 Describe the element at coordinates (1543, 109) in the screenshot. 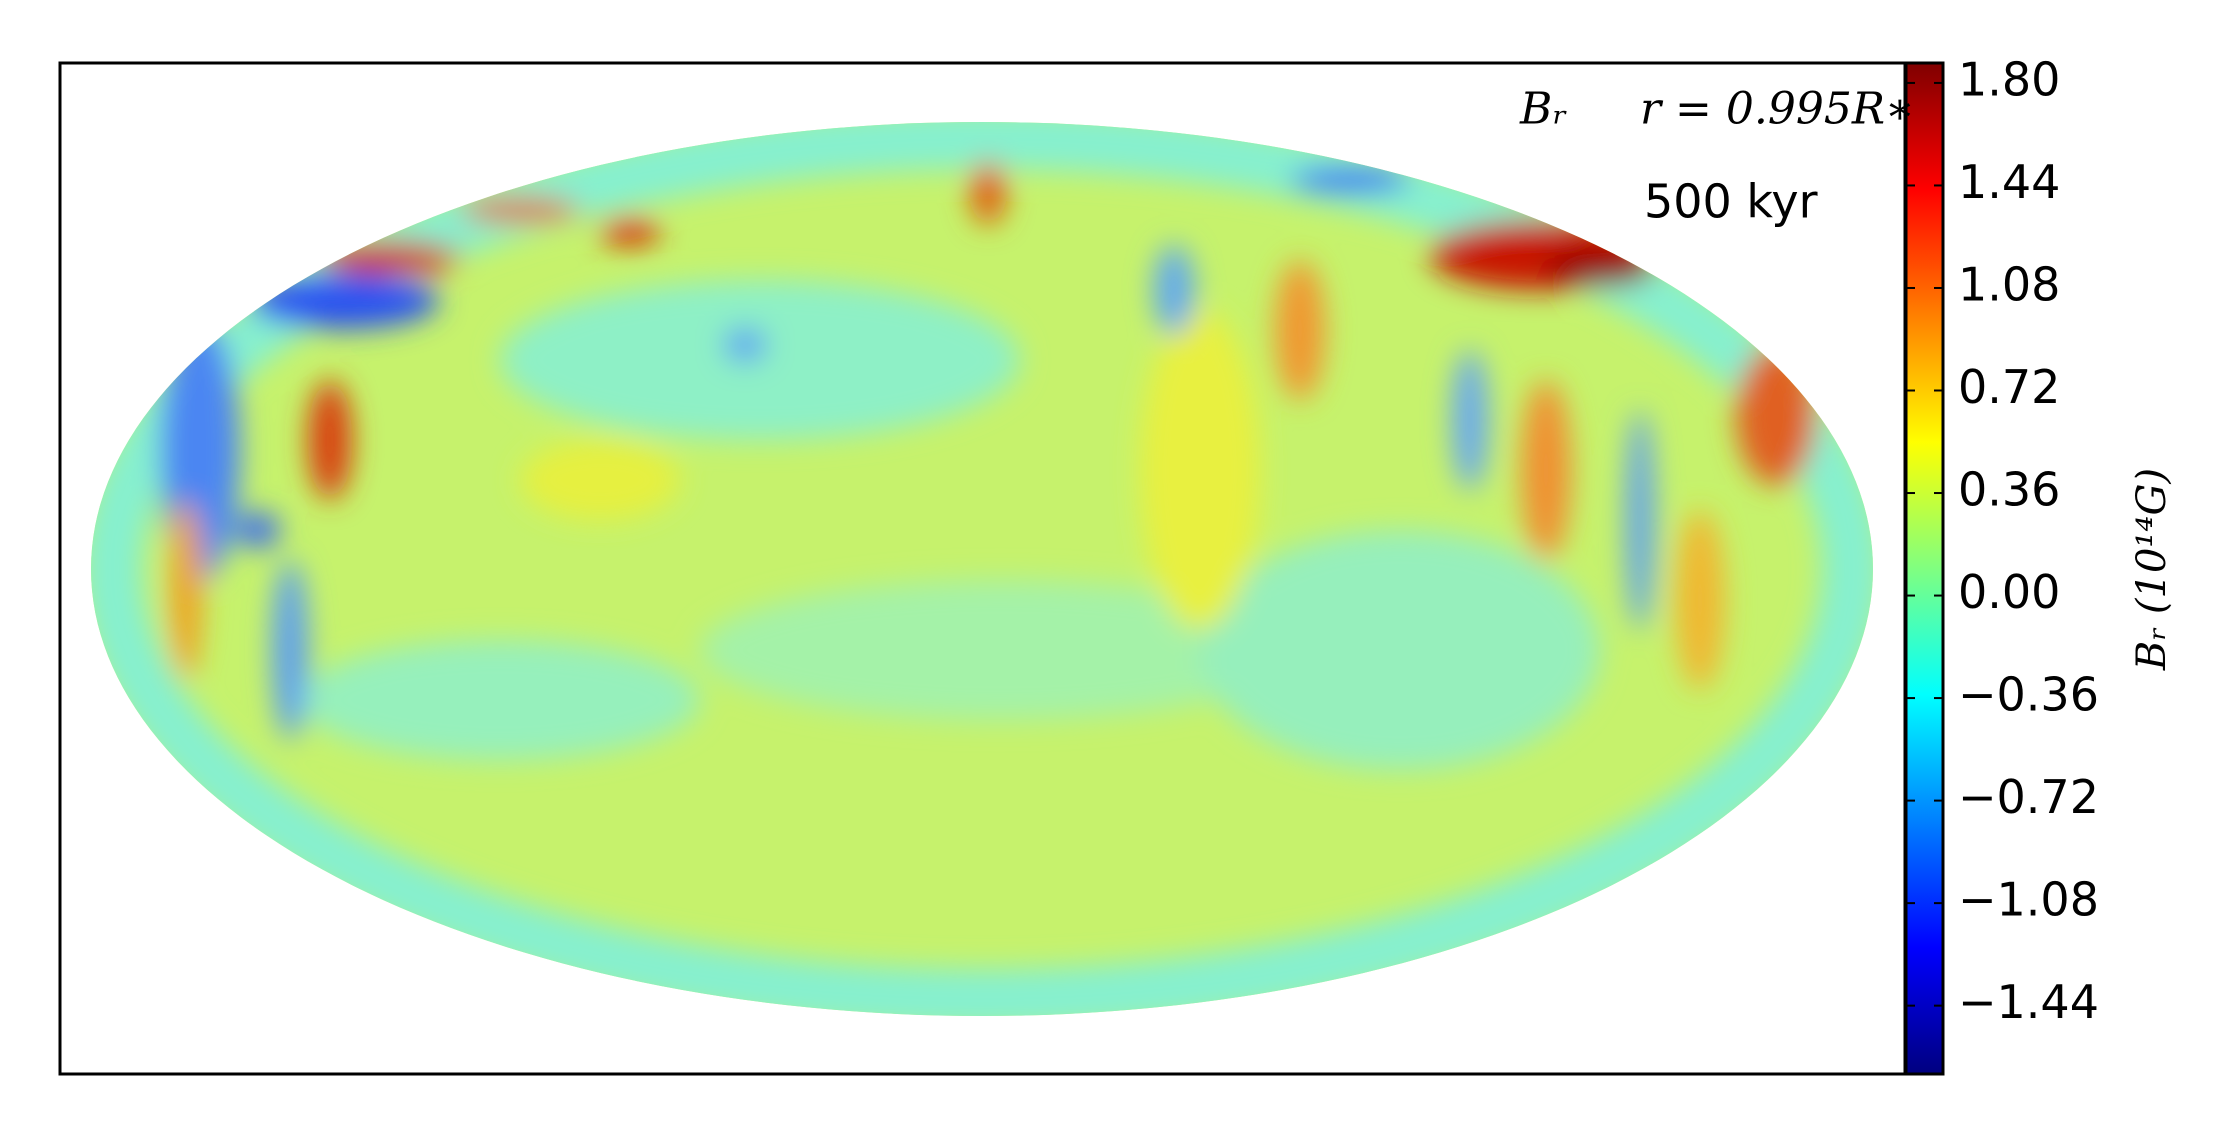

I see `field-label: Bᵣ` at that location.